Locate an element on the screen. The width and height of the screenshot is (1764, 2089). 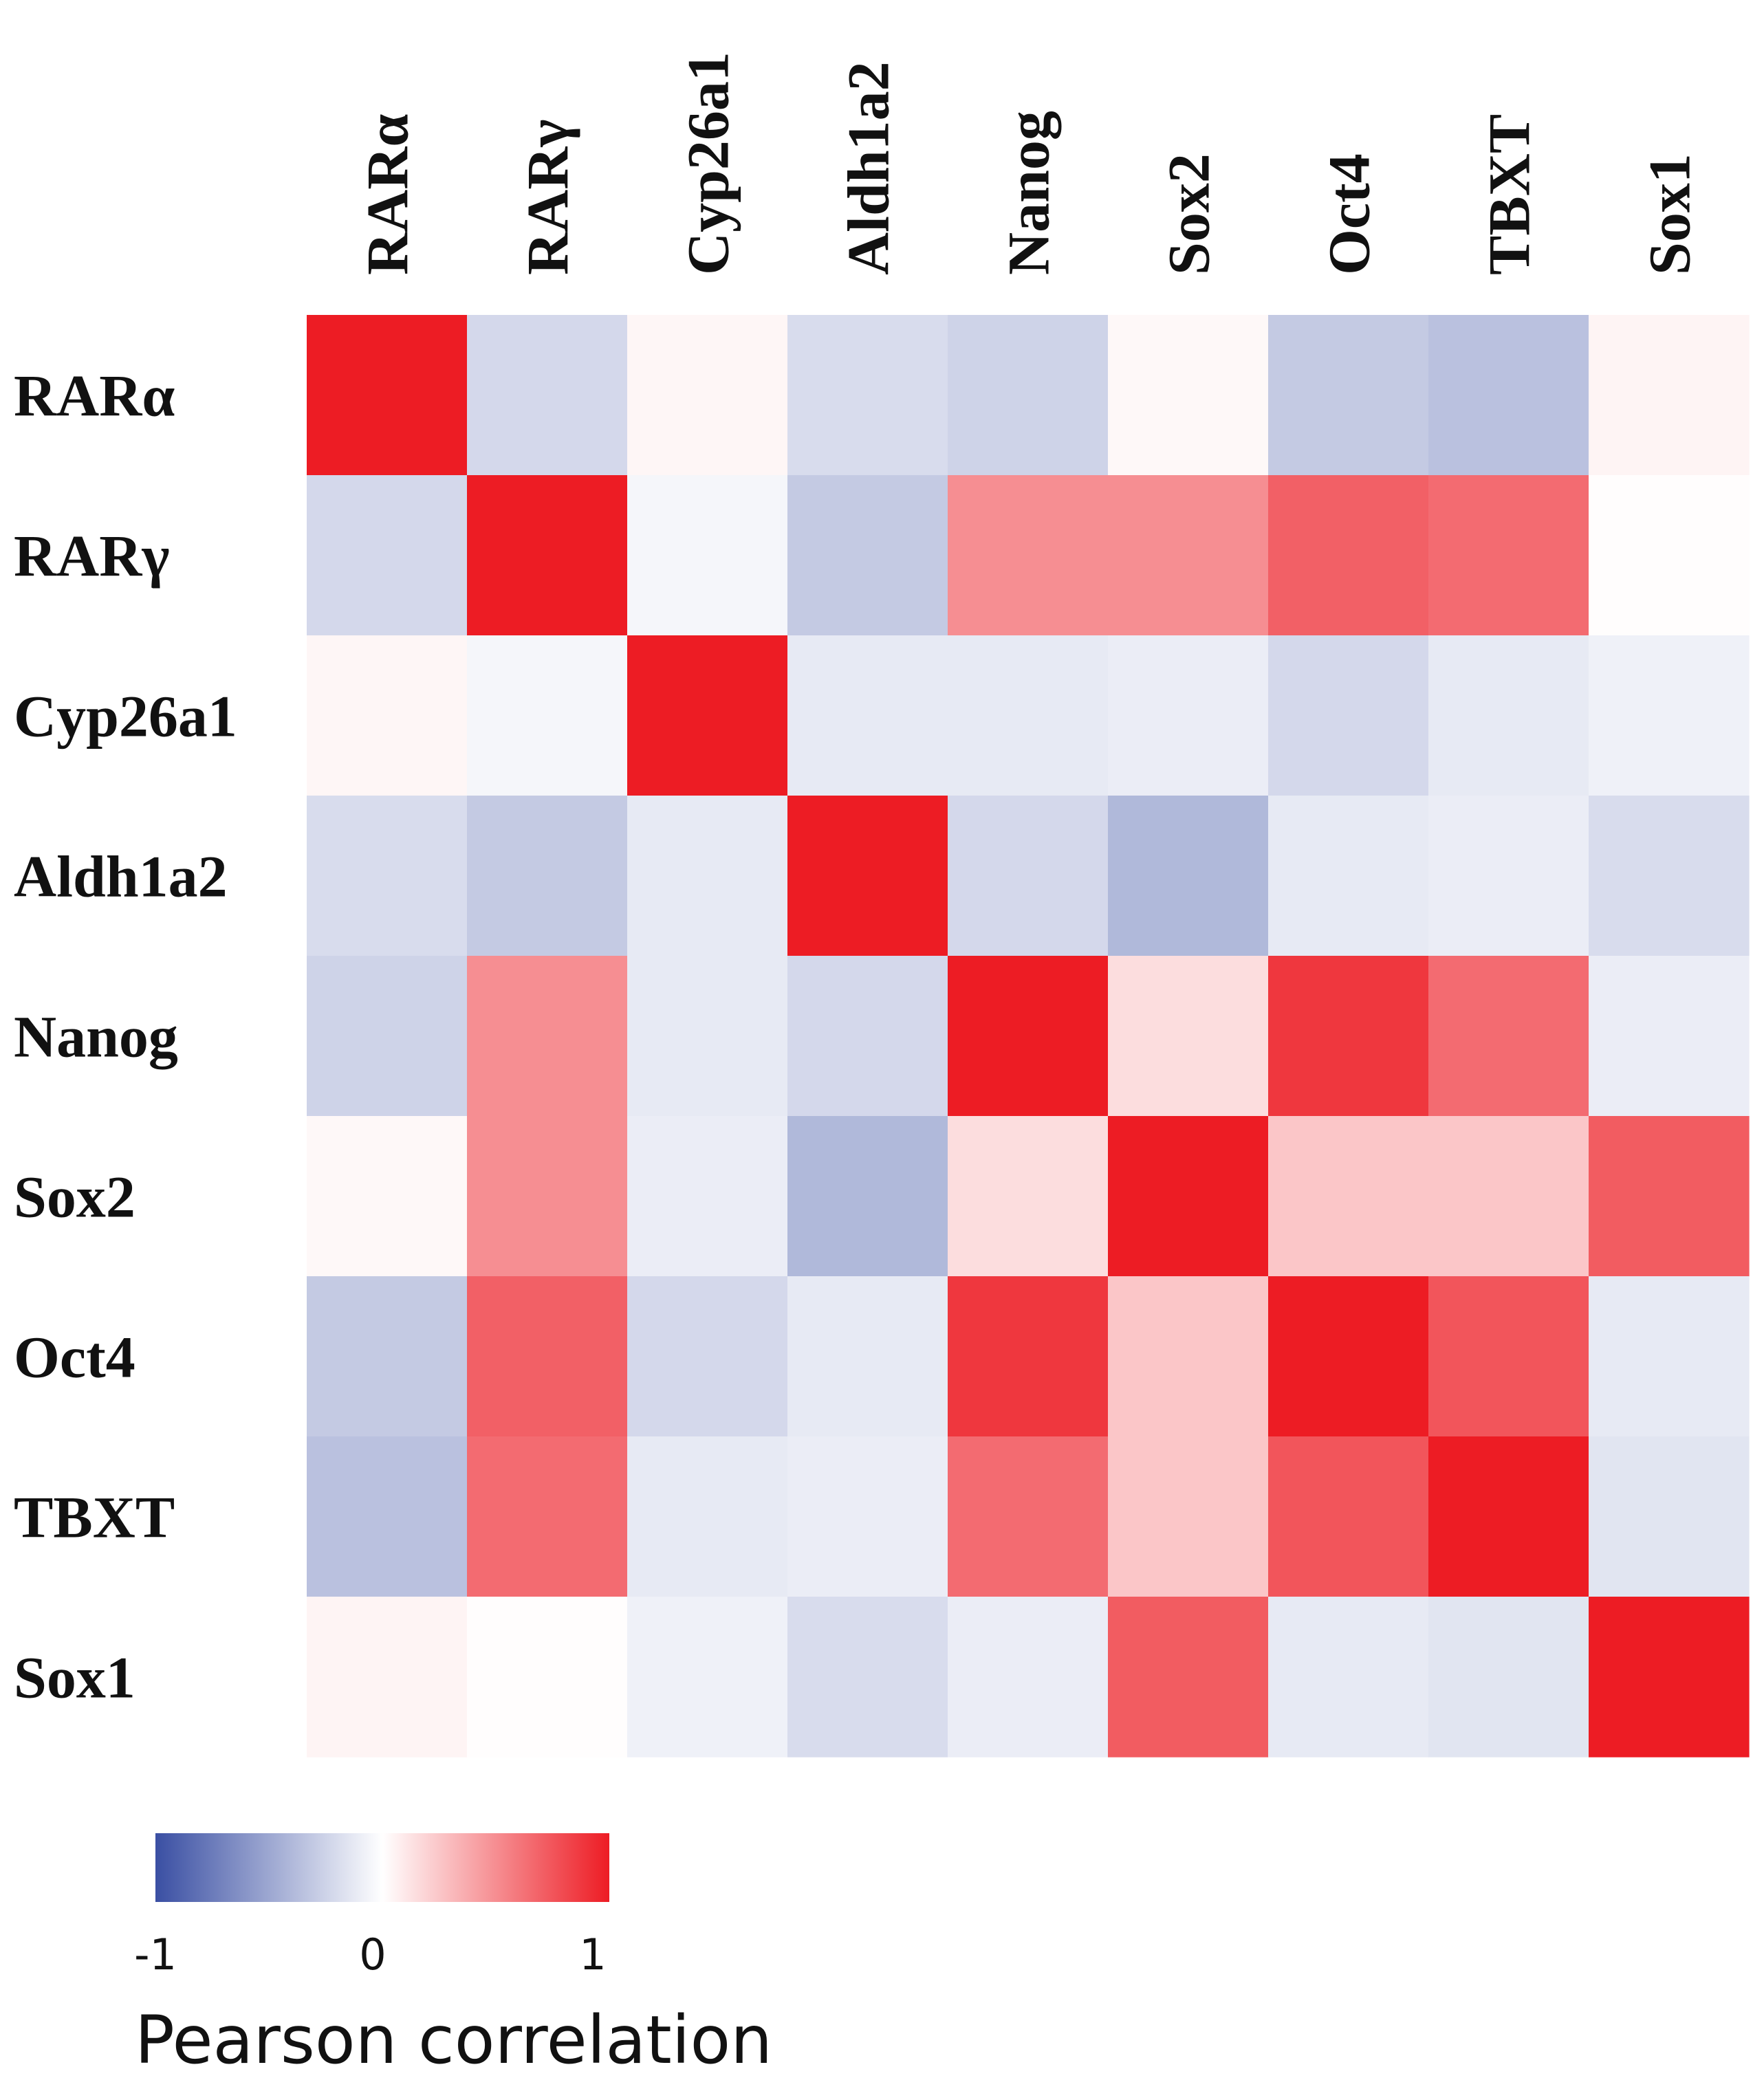
colorbar-tick-label: 0 is located at coordinates (372, 1954).